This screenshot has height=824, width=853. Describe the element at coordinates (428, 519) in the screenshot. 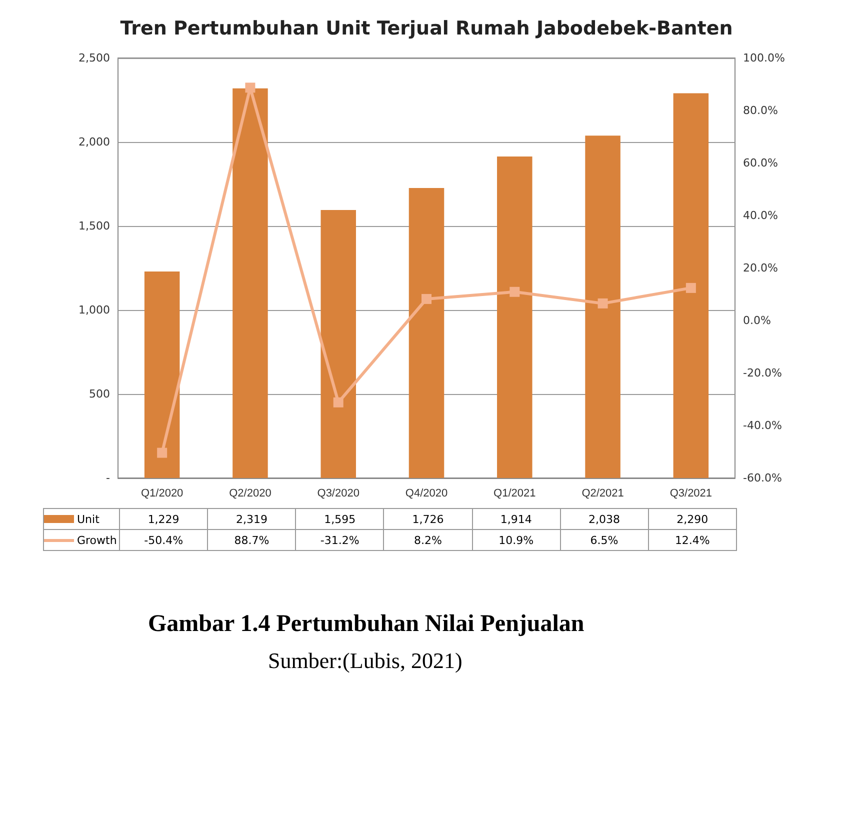

I see `data-label: 1,726` at that location.